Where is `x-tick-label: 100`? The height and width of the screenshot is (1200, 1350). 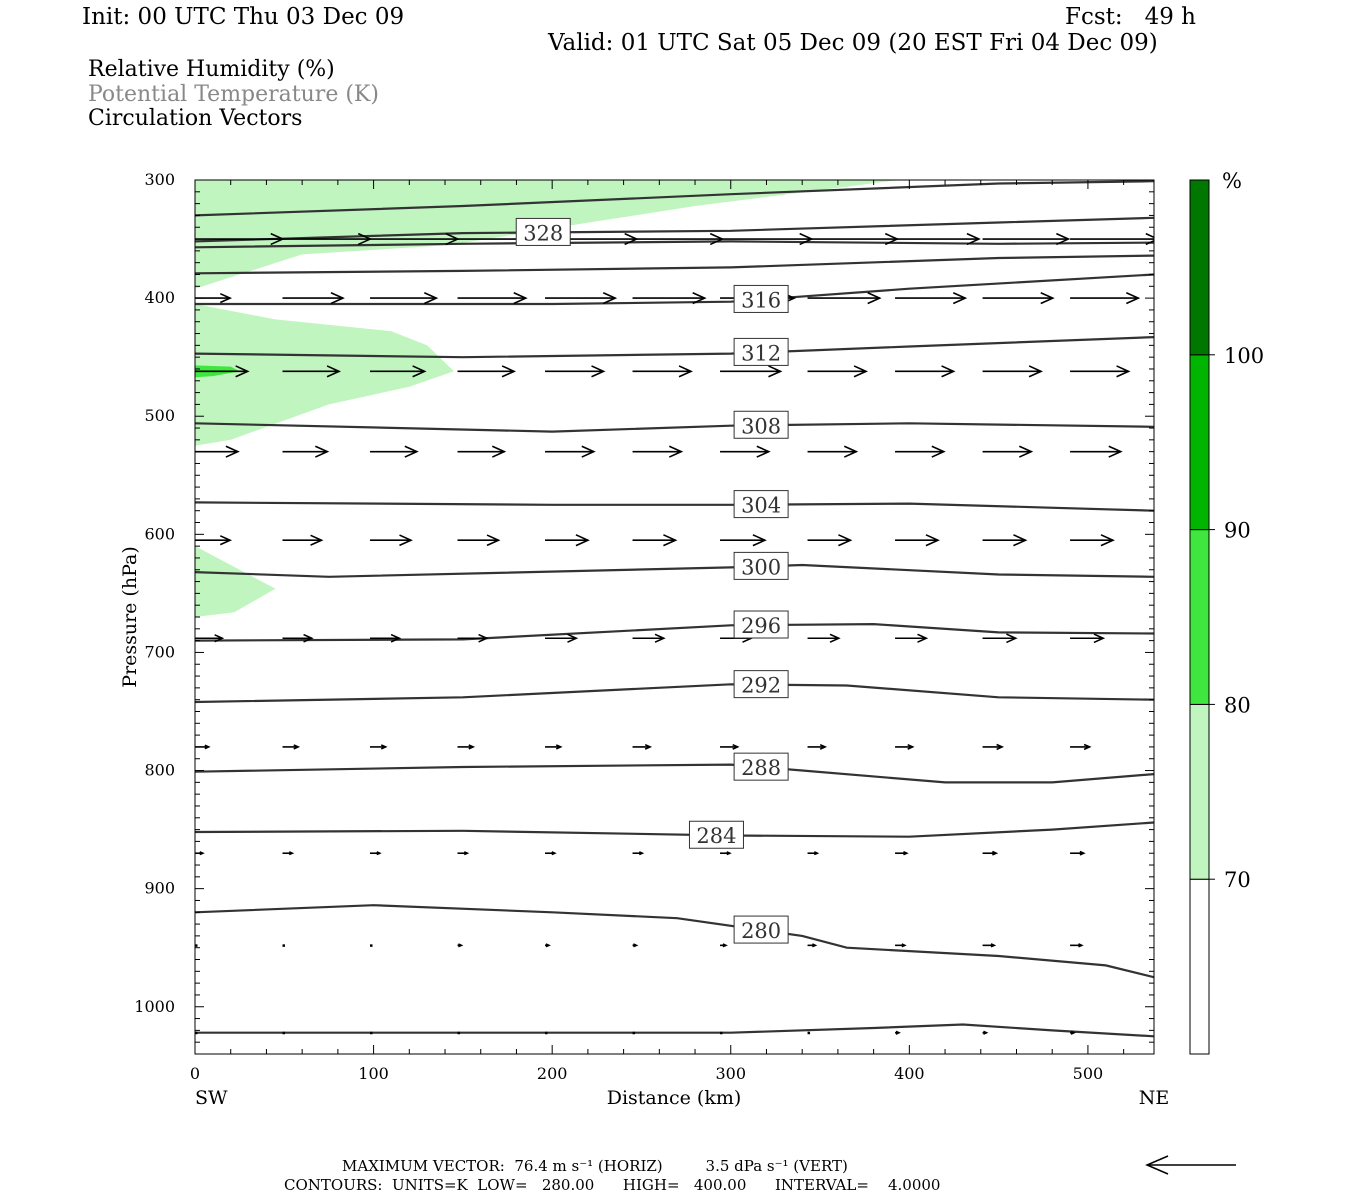 x-tick-label: 100 is located at coordinates (373, 1073).